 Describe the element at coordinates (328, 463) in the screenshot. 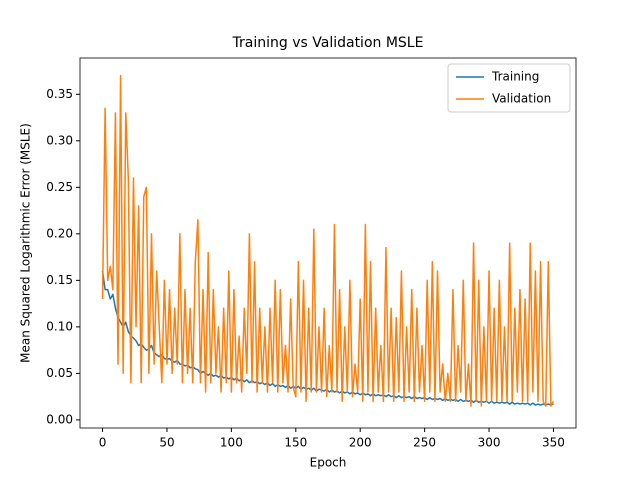

I see `x-axis-label: Epoch` at that location.